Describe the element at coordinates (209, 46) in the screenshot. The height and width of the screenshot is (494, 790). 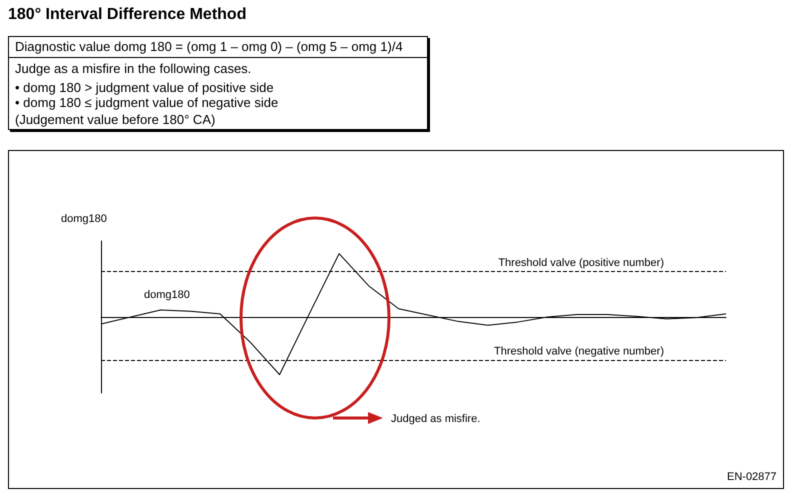
I see `chart-subtitle: Diagnostic value domg 180 = (omg 1 – omg 0) – (omg 5 – omg 1)/4` at that location.